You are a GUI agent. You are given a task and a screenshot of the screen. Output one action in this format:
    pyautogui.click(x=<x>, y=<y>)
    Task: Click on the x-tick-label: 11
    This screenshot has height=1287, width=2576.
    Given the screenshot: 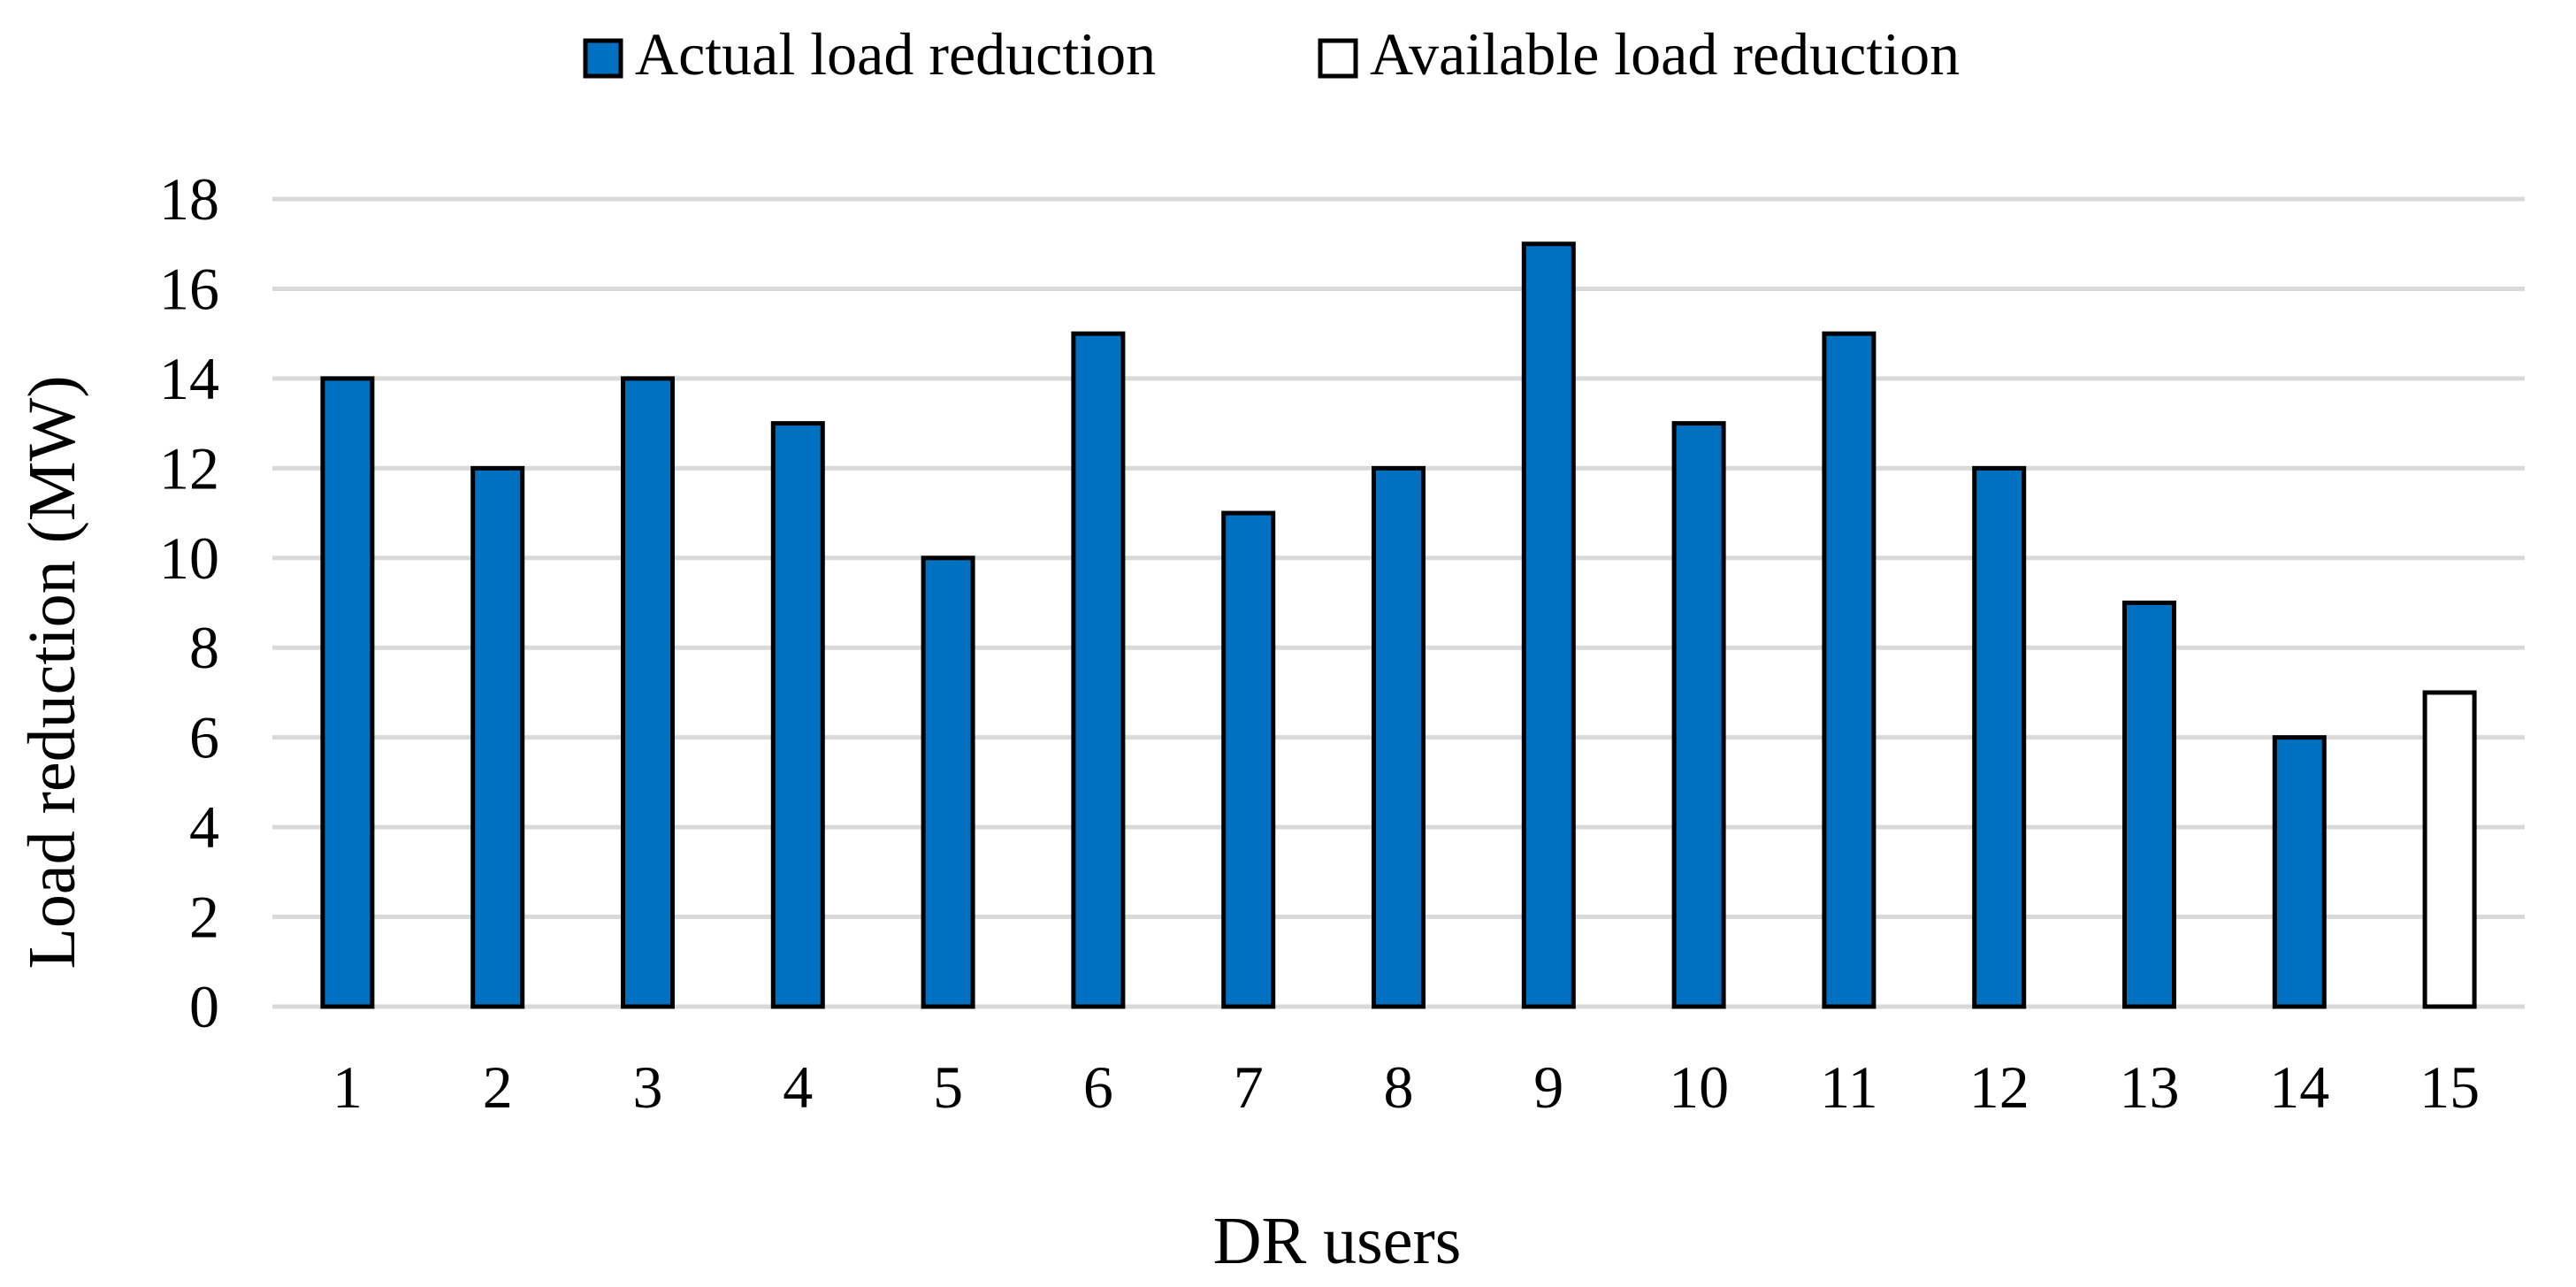 What is the action you would take?
    pyautogui.click(x=1849, y=1087)
    